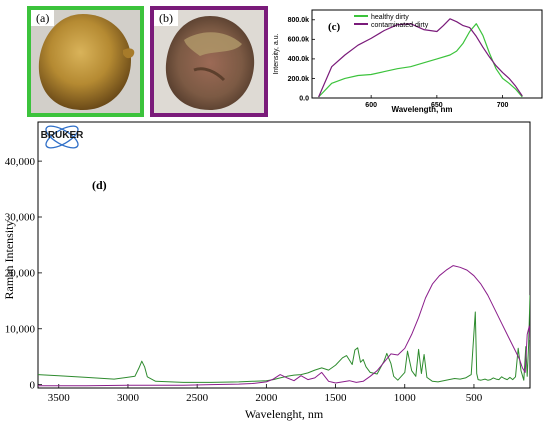  What do you see at coordinates (166, 18) in the screenshot?
I see `panel-b-label: (b)` at bounding box center [166, 18].